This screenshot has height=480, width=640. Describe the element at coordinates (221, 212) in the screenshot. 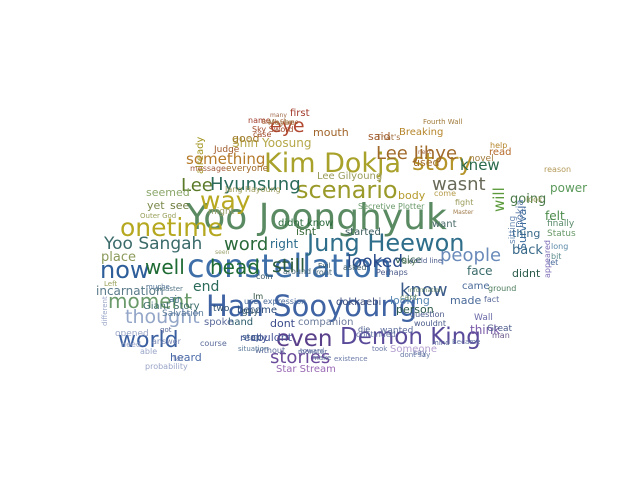

I see `word-cloud-word: might` at that location.